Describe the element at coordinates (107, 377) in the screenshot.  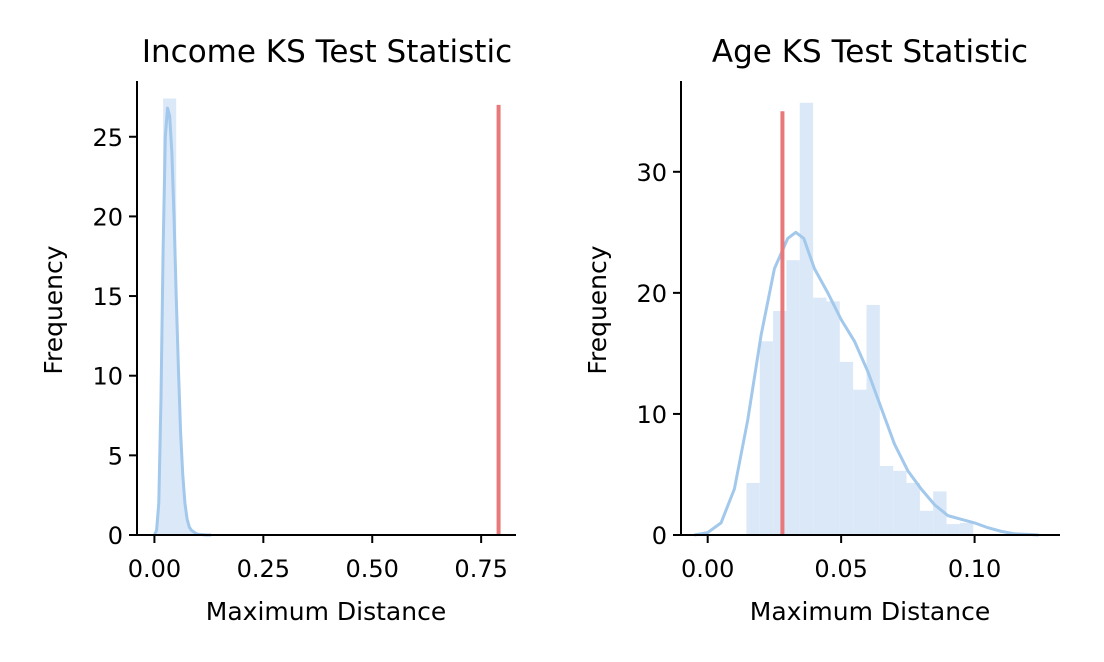
I see `income-y-tick-label: 10` at that location.